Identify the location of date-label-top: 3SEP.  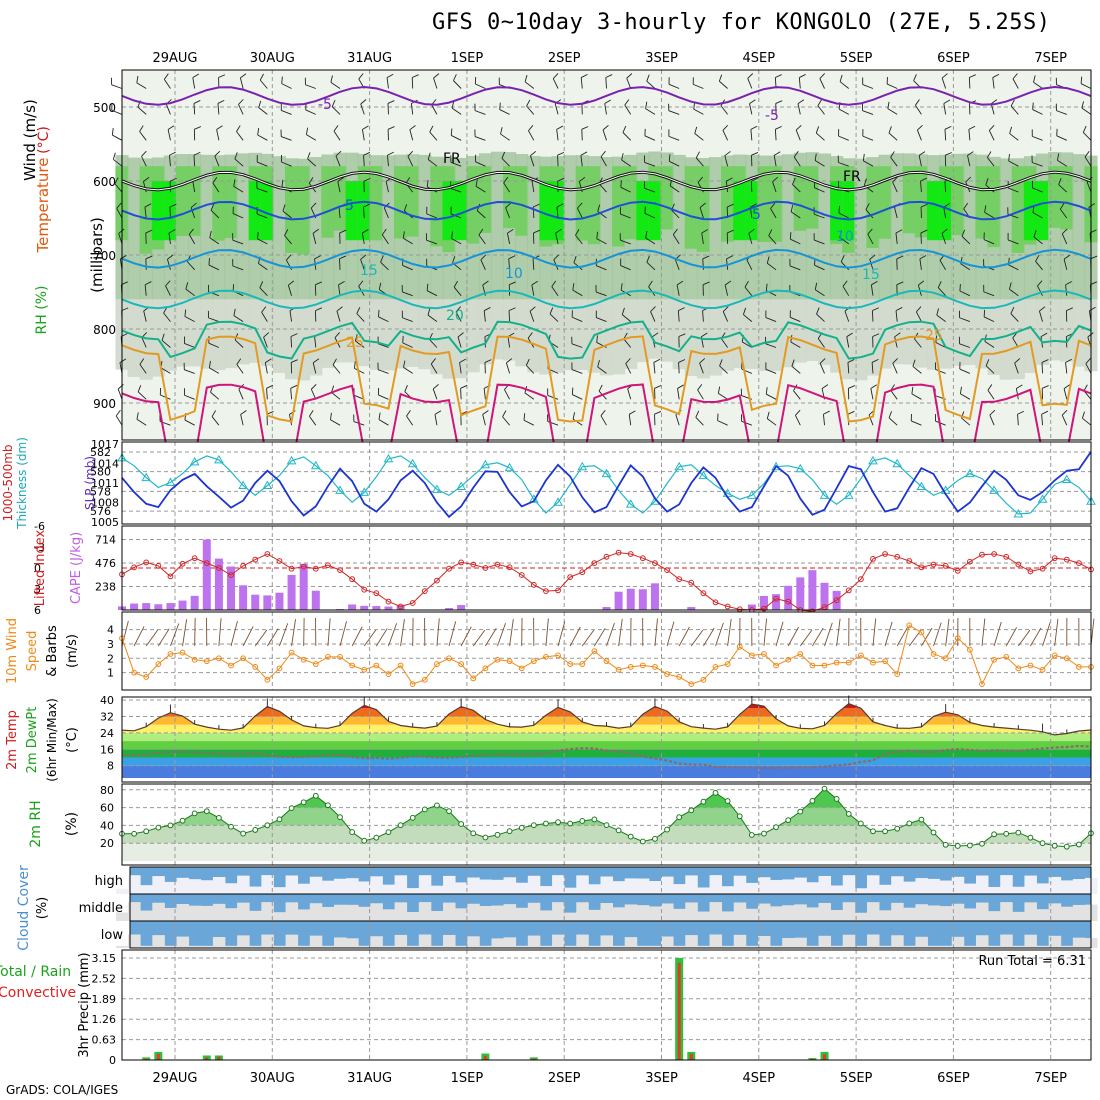
(661, 58).